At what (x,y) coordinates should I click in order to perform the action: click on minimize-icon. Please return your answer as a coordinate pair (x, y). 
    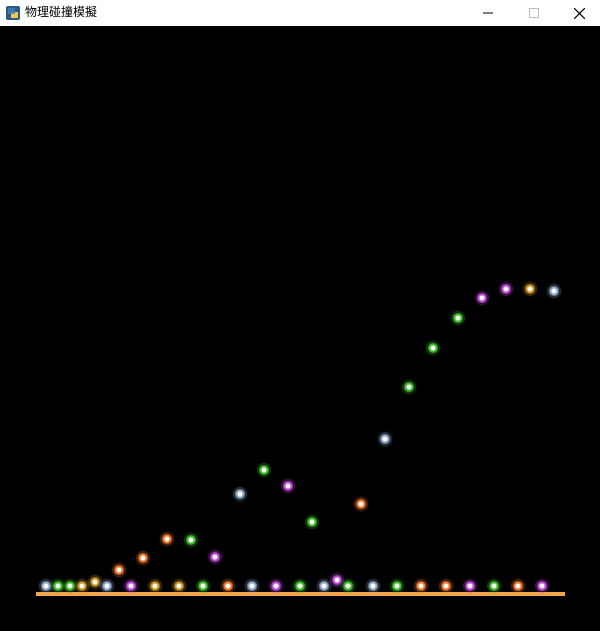
    Looking at the image, I should click on (488, 13).